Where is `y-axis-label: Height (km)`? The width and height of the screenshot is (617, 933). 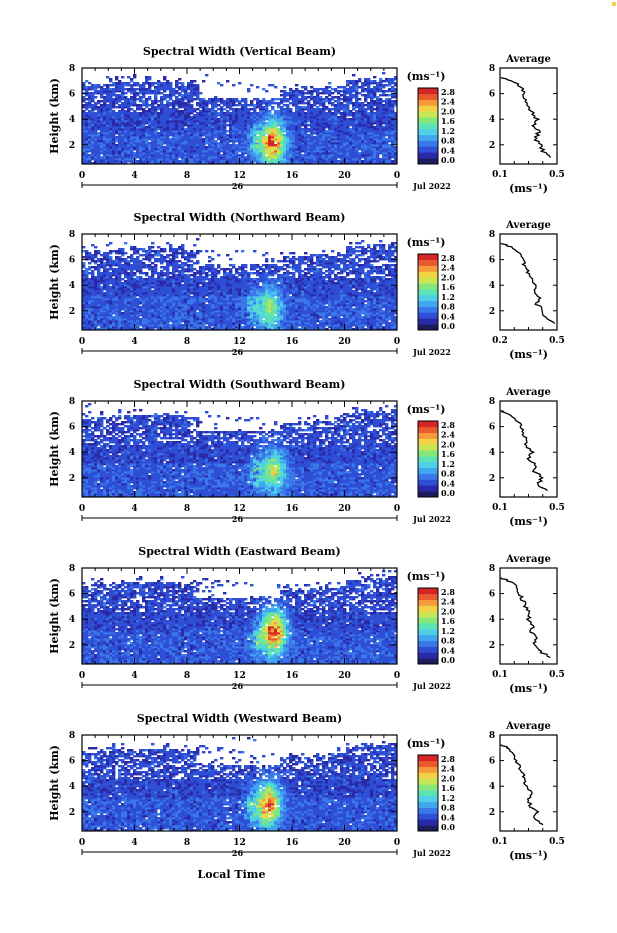
y-axis-label: Height (km) is located at coordinates (54, 116).